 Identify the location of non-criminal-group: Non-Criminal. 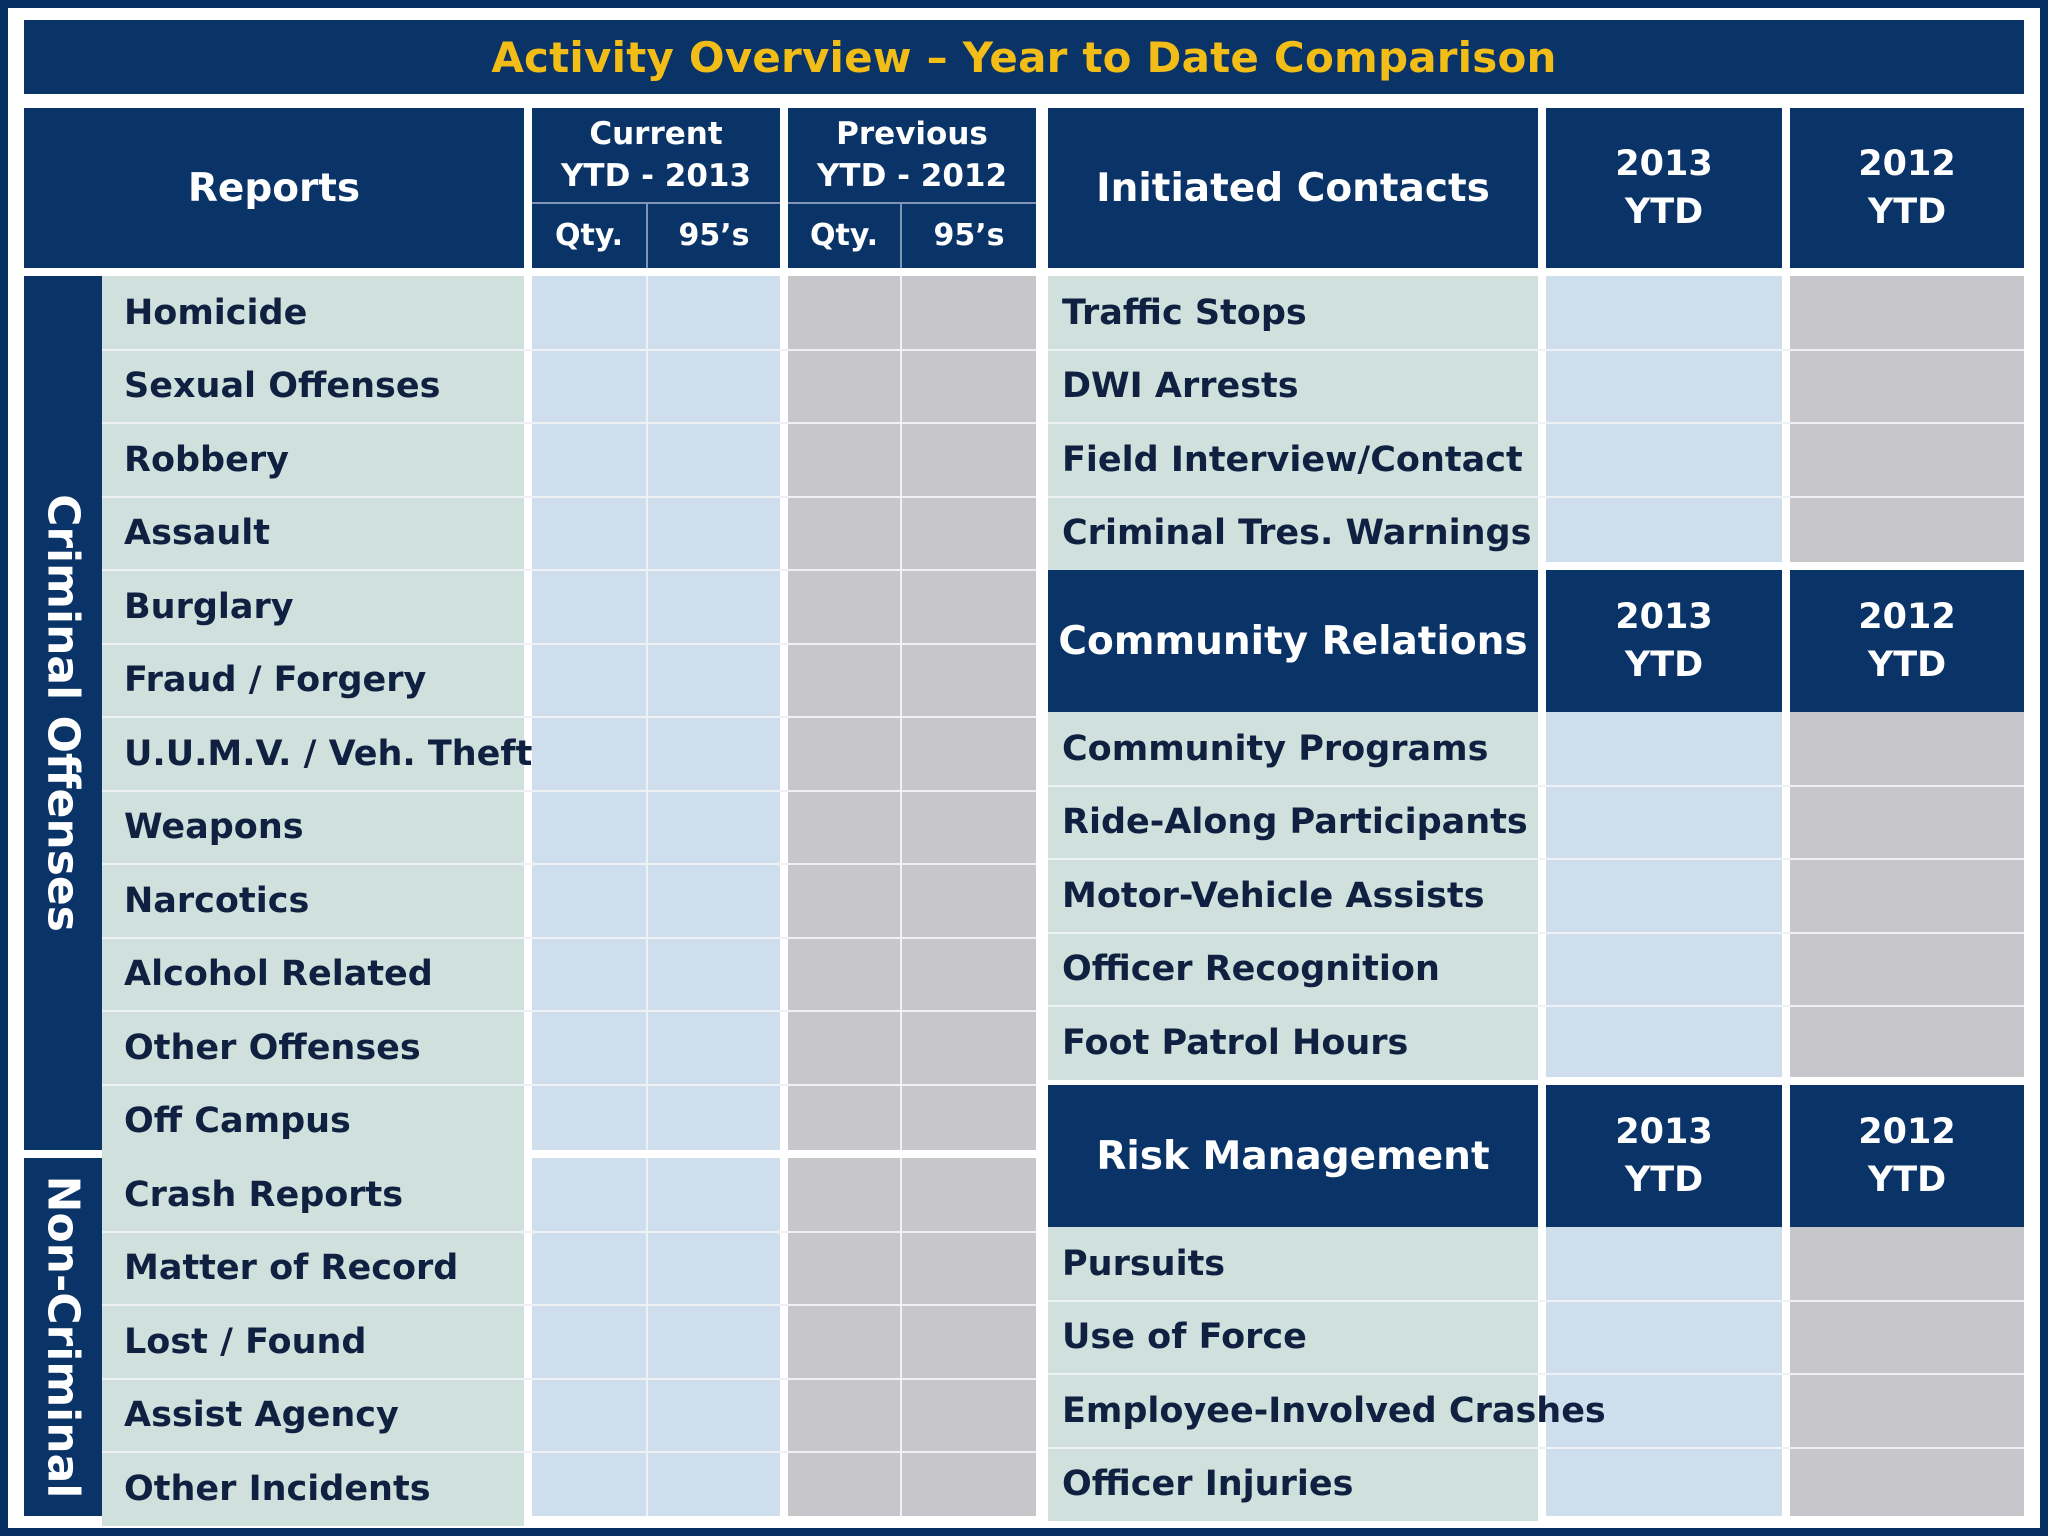
(63, 1337).